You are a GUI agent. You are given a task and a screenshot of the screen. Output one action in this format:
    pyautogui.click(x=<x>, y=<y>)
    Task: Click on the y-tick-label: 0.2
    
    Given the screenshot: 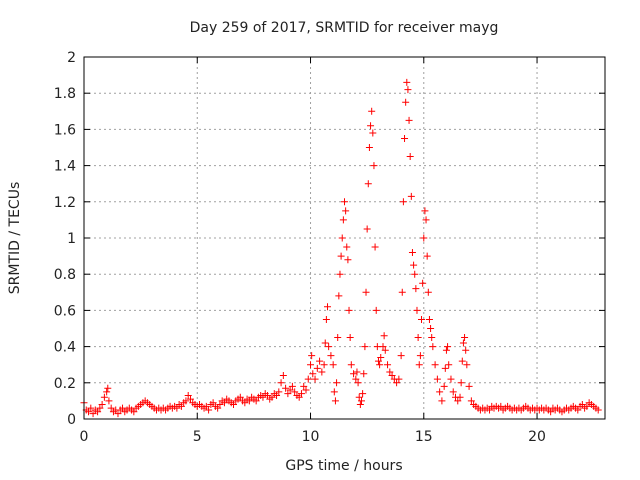 What is the action you would take?
    pyautogui.click(x=65, y=384)
    